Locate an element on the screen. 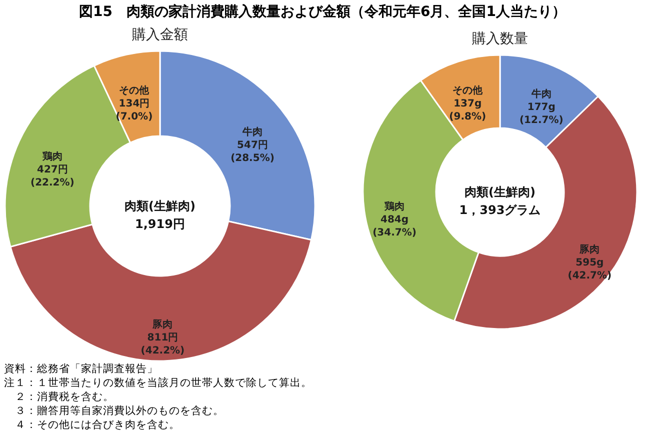 Image resolution: width=645 pixels, height=437 pixels. data-label: 427円 (22.2%) is located at coordinates (52, 176).